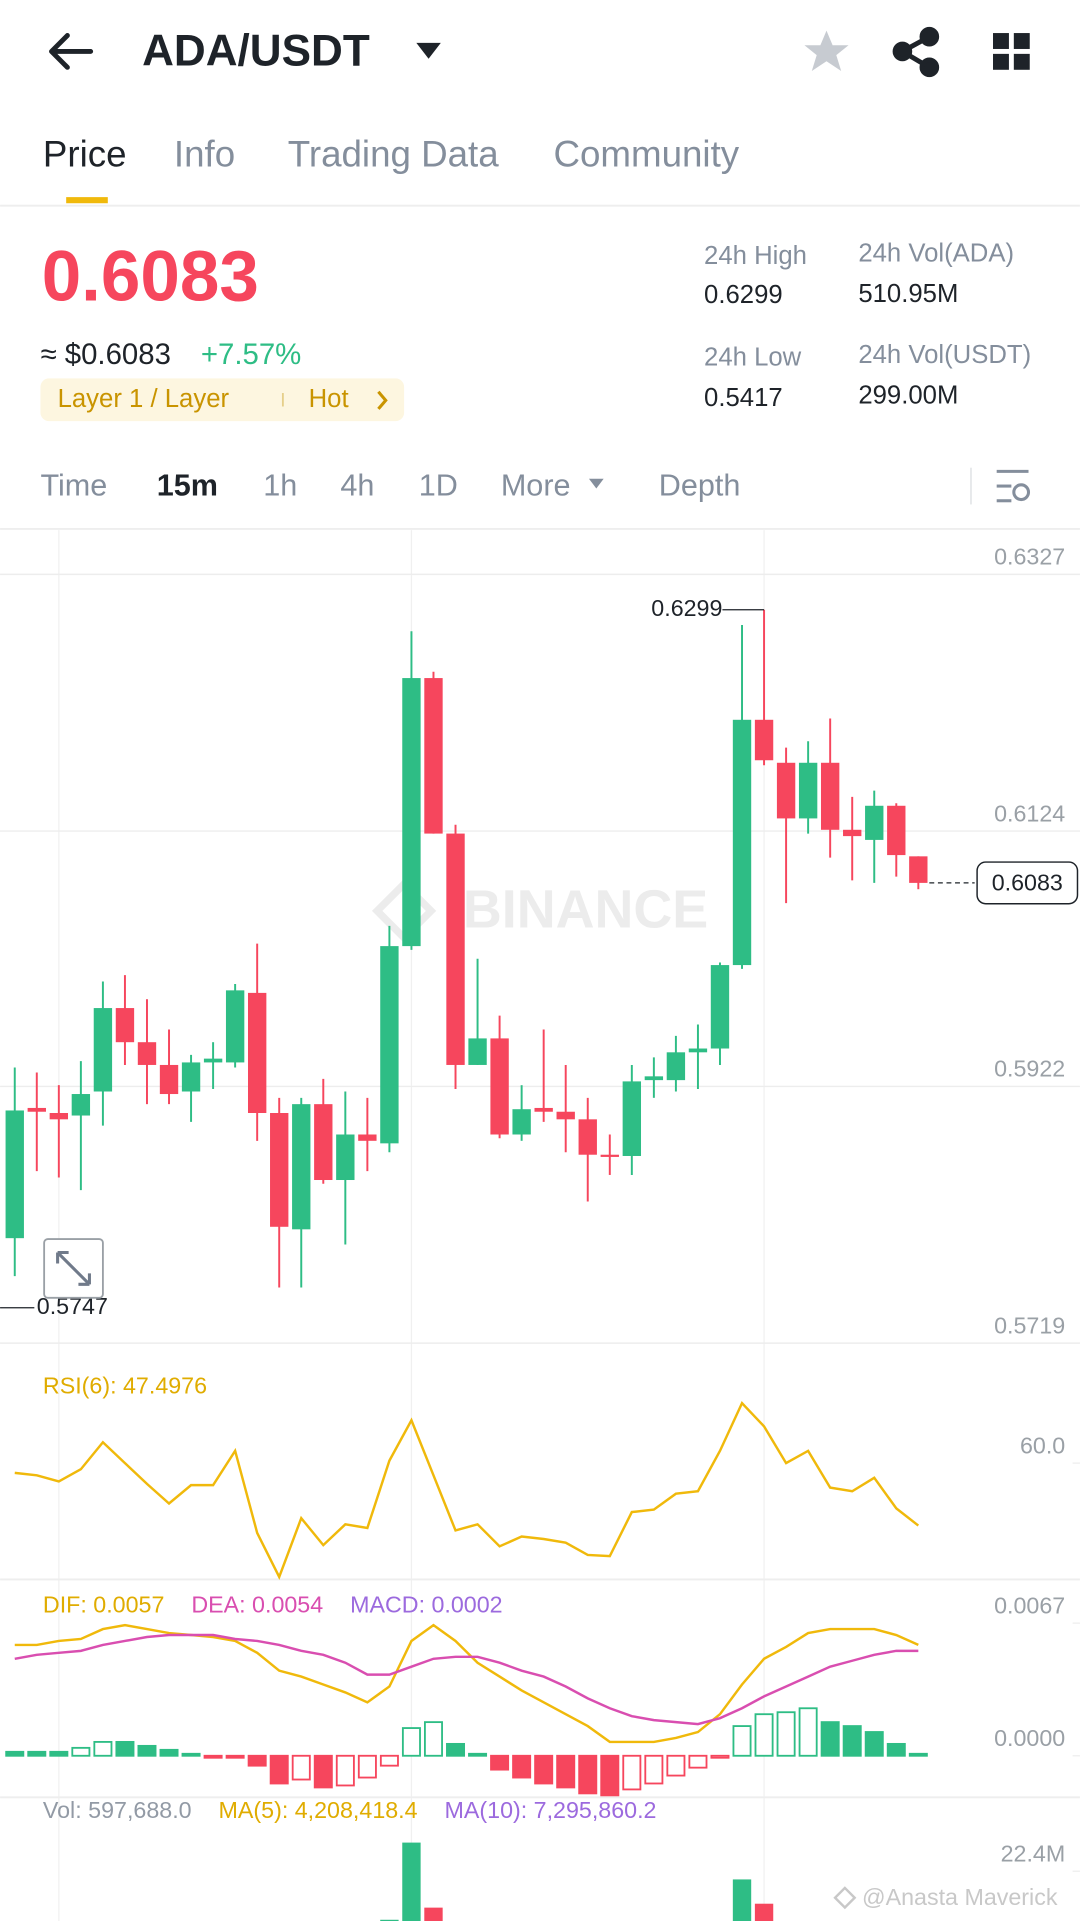 The image size is (1080, 1921). I want to click on favorite-icon, so click(826, 51).